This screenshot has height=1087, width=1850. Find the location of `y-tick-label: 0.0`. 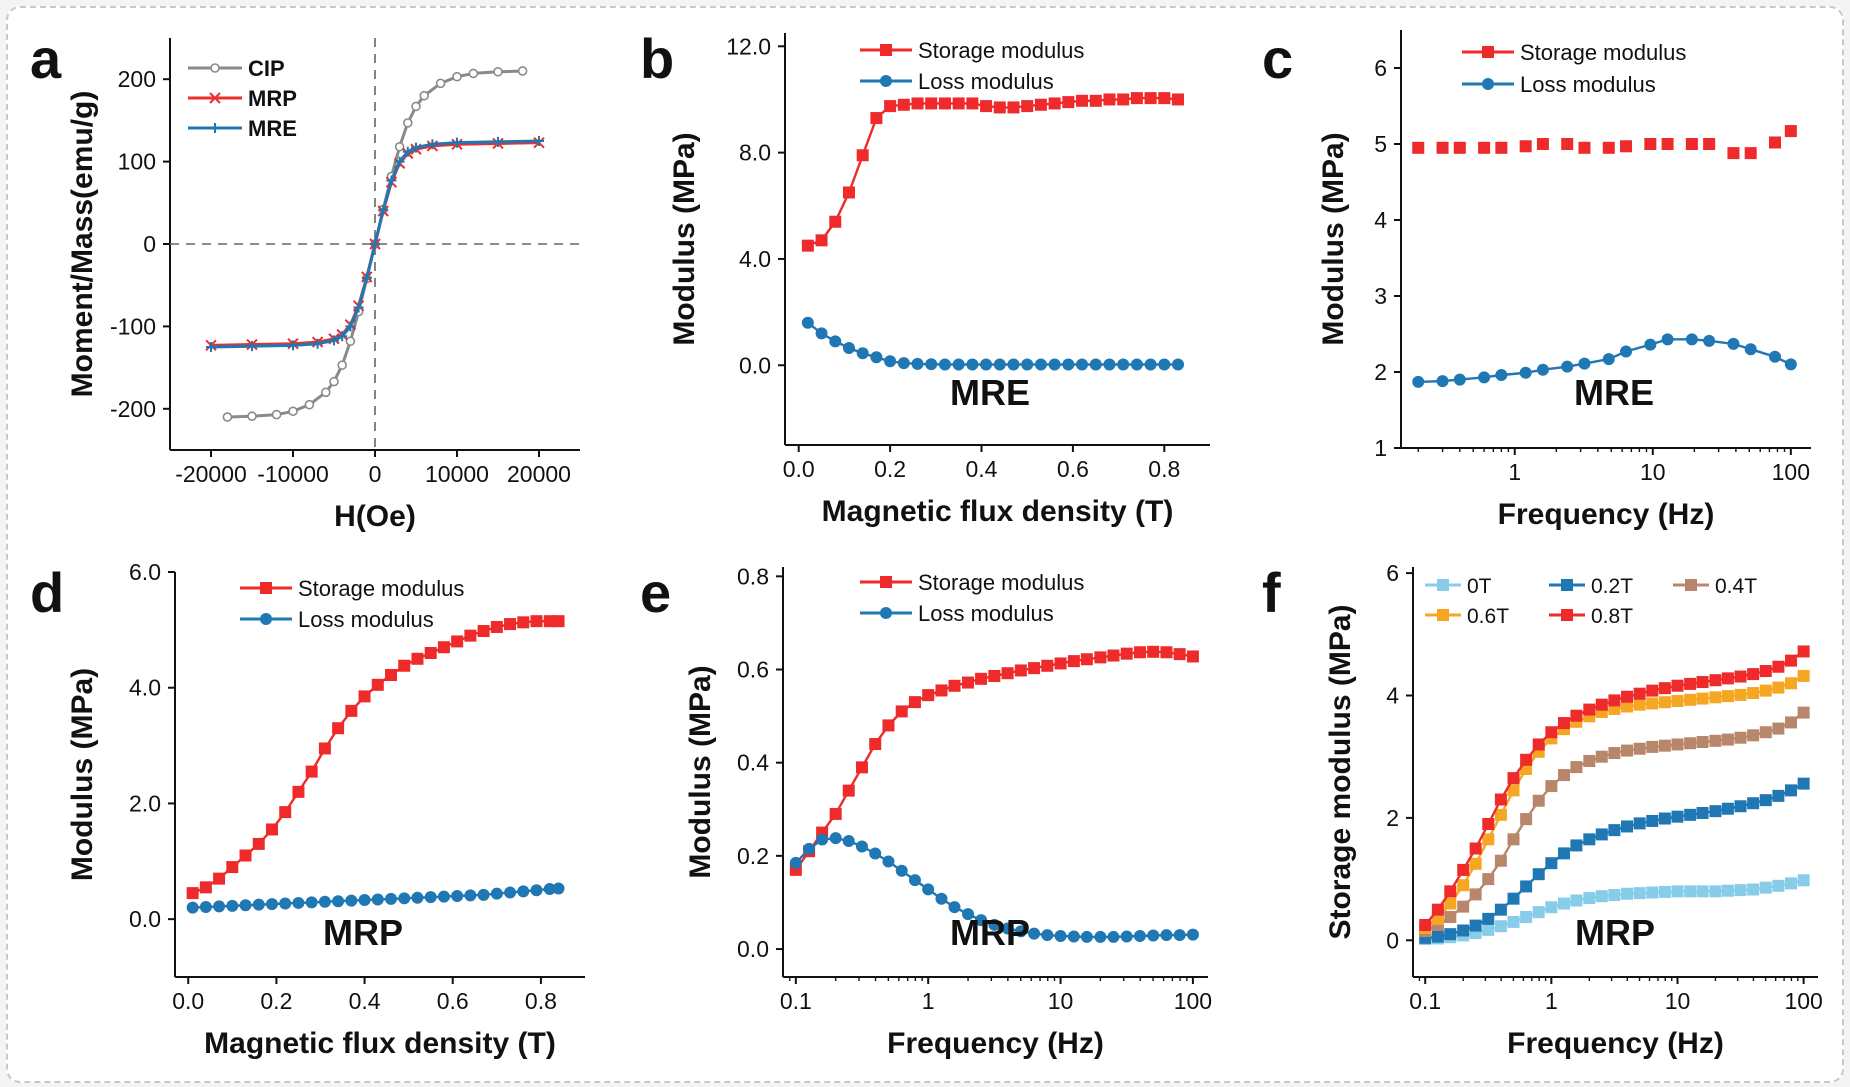

y-tick-label: 0.0 is located at coordinates (755, 365).